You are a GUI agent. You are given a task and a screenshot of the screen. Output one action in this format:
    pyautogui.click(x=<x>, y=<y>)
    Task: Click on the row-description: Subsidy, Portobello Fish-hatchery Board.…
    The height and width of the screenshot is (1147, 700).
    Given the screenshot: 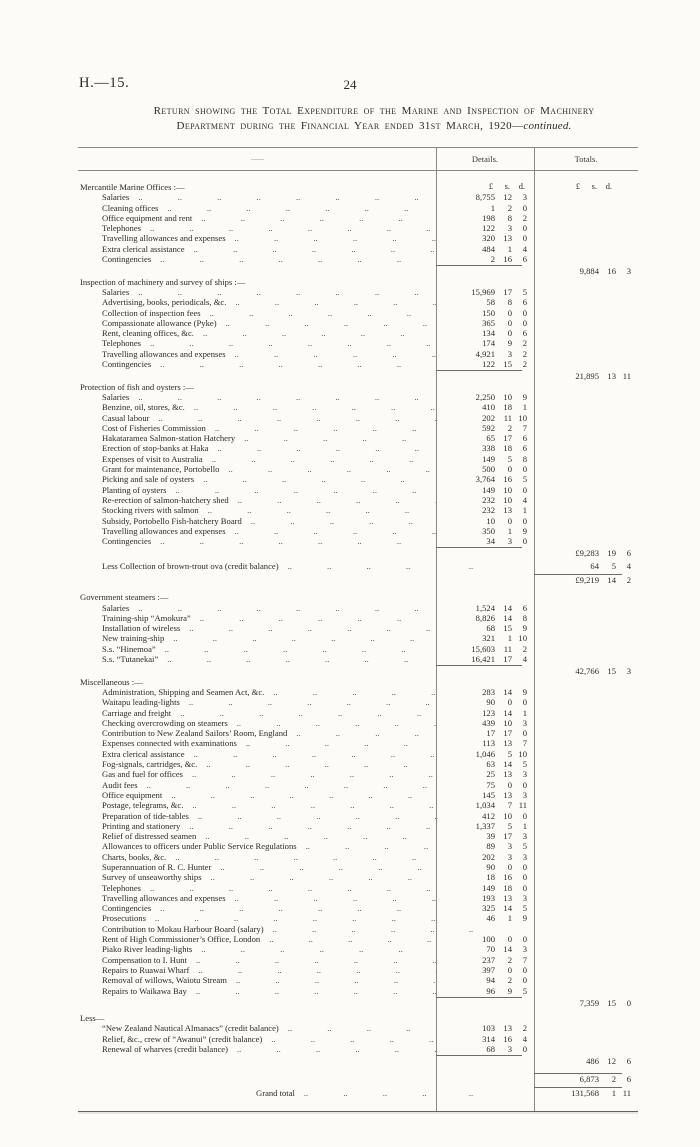 What is the action you would take?
    pyautogui.click(x=257, y=521)
    